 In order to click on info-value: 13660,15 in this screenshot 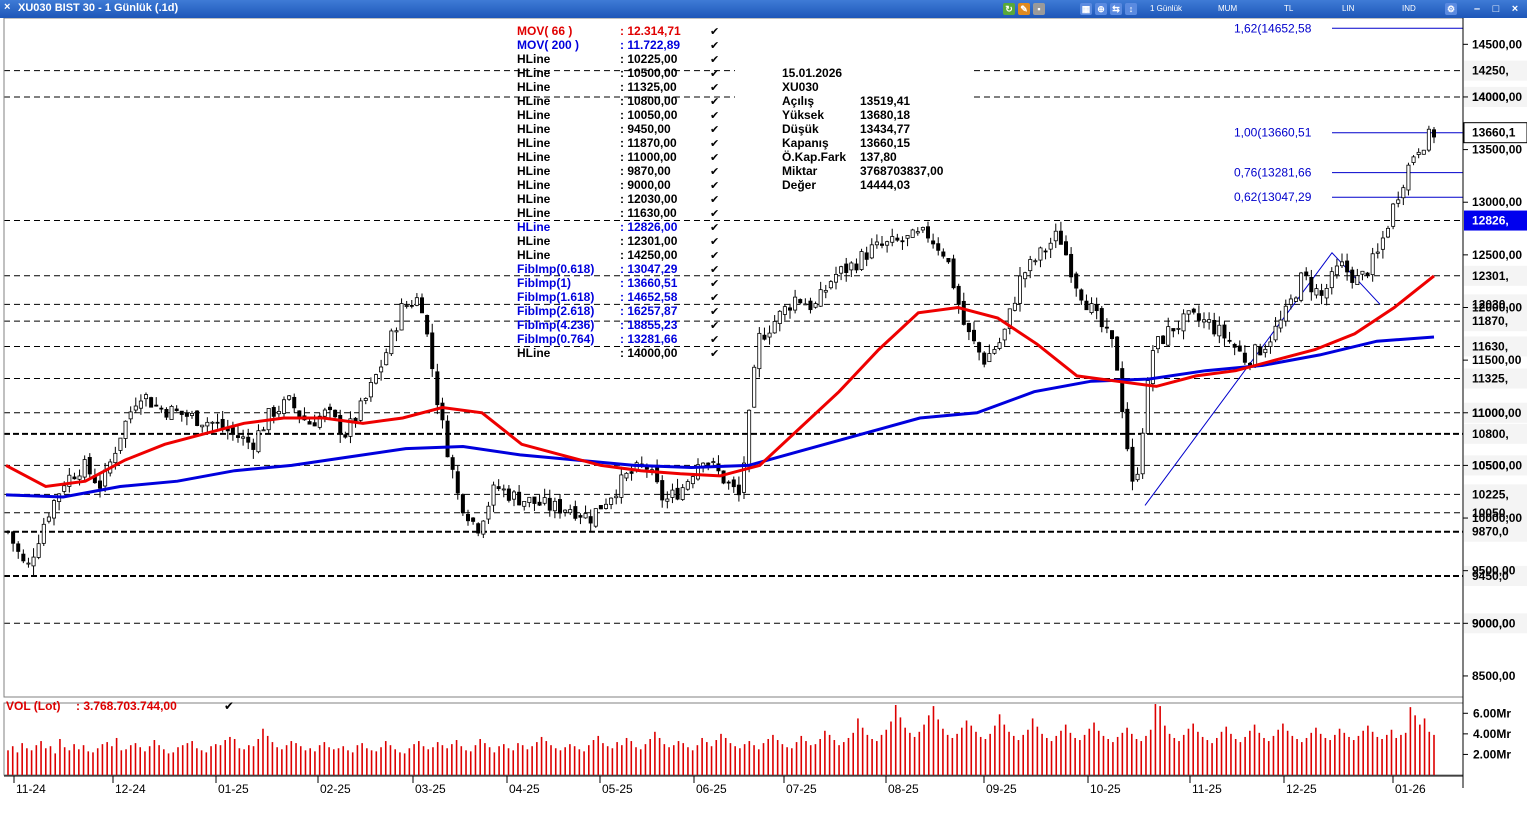, I will do `click(885, 143)`.